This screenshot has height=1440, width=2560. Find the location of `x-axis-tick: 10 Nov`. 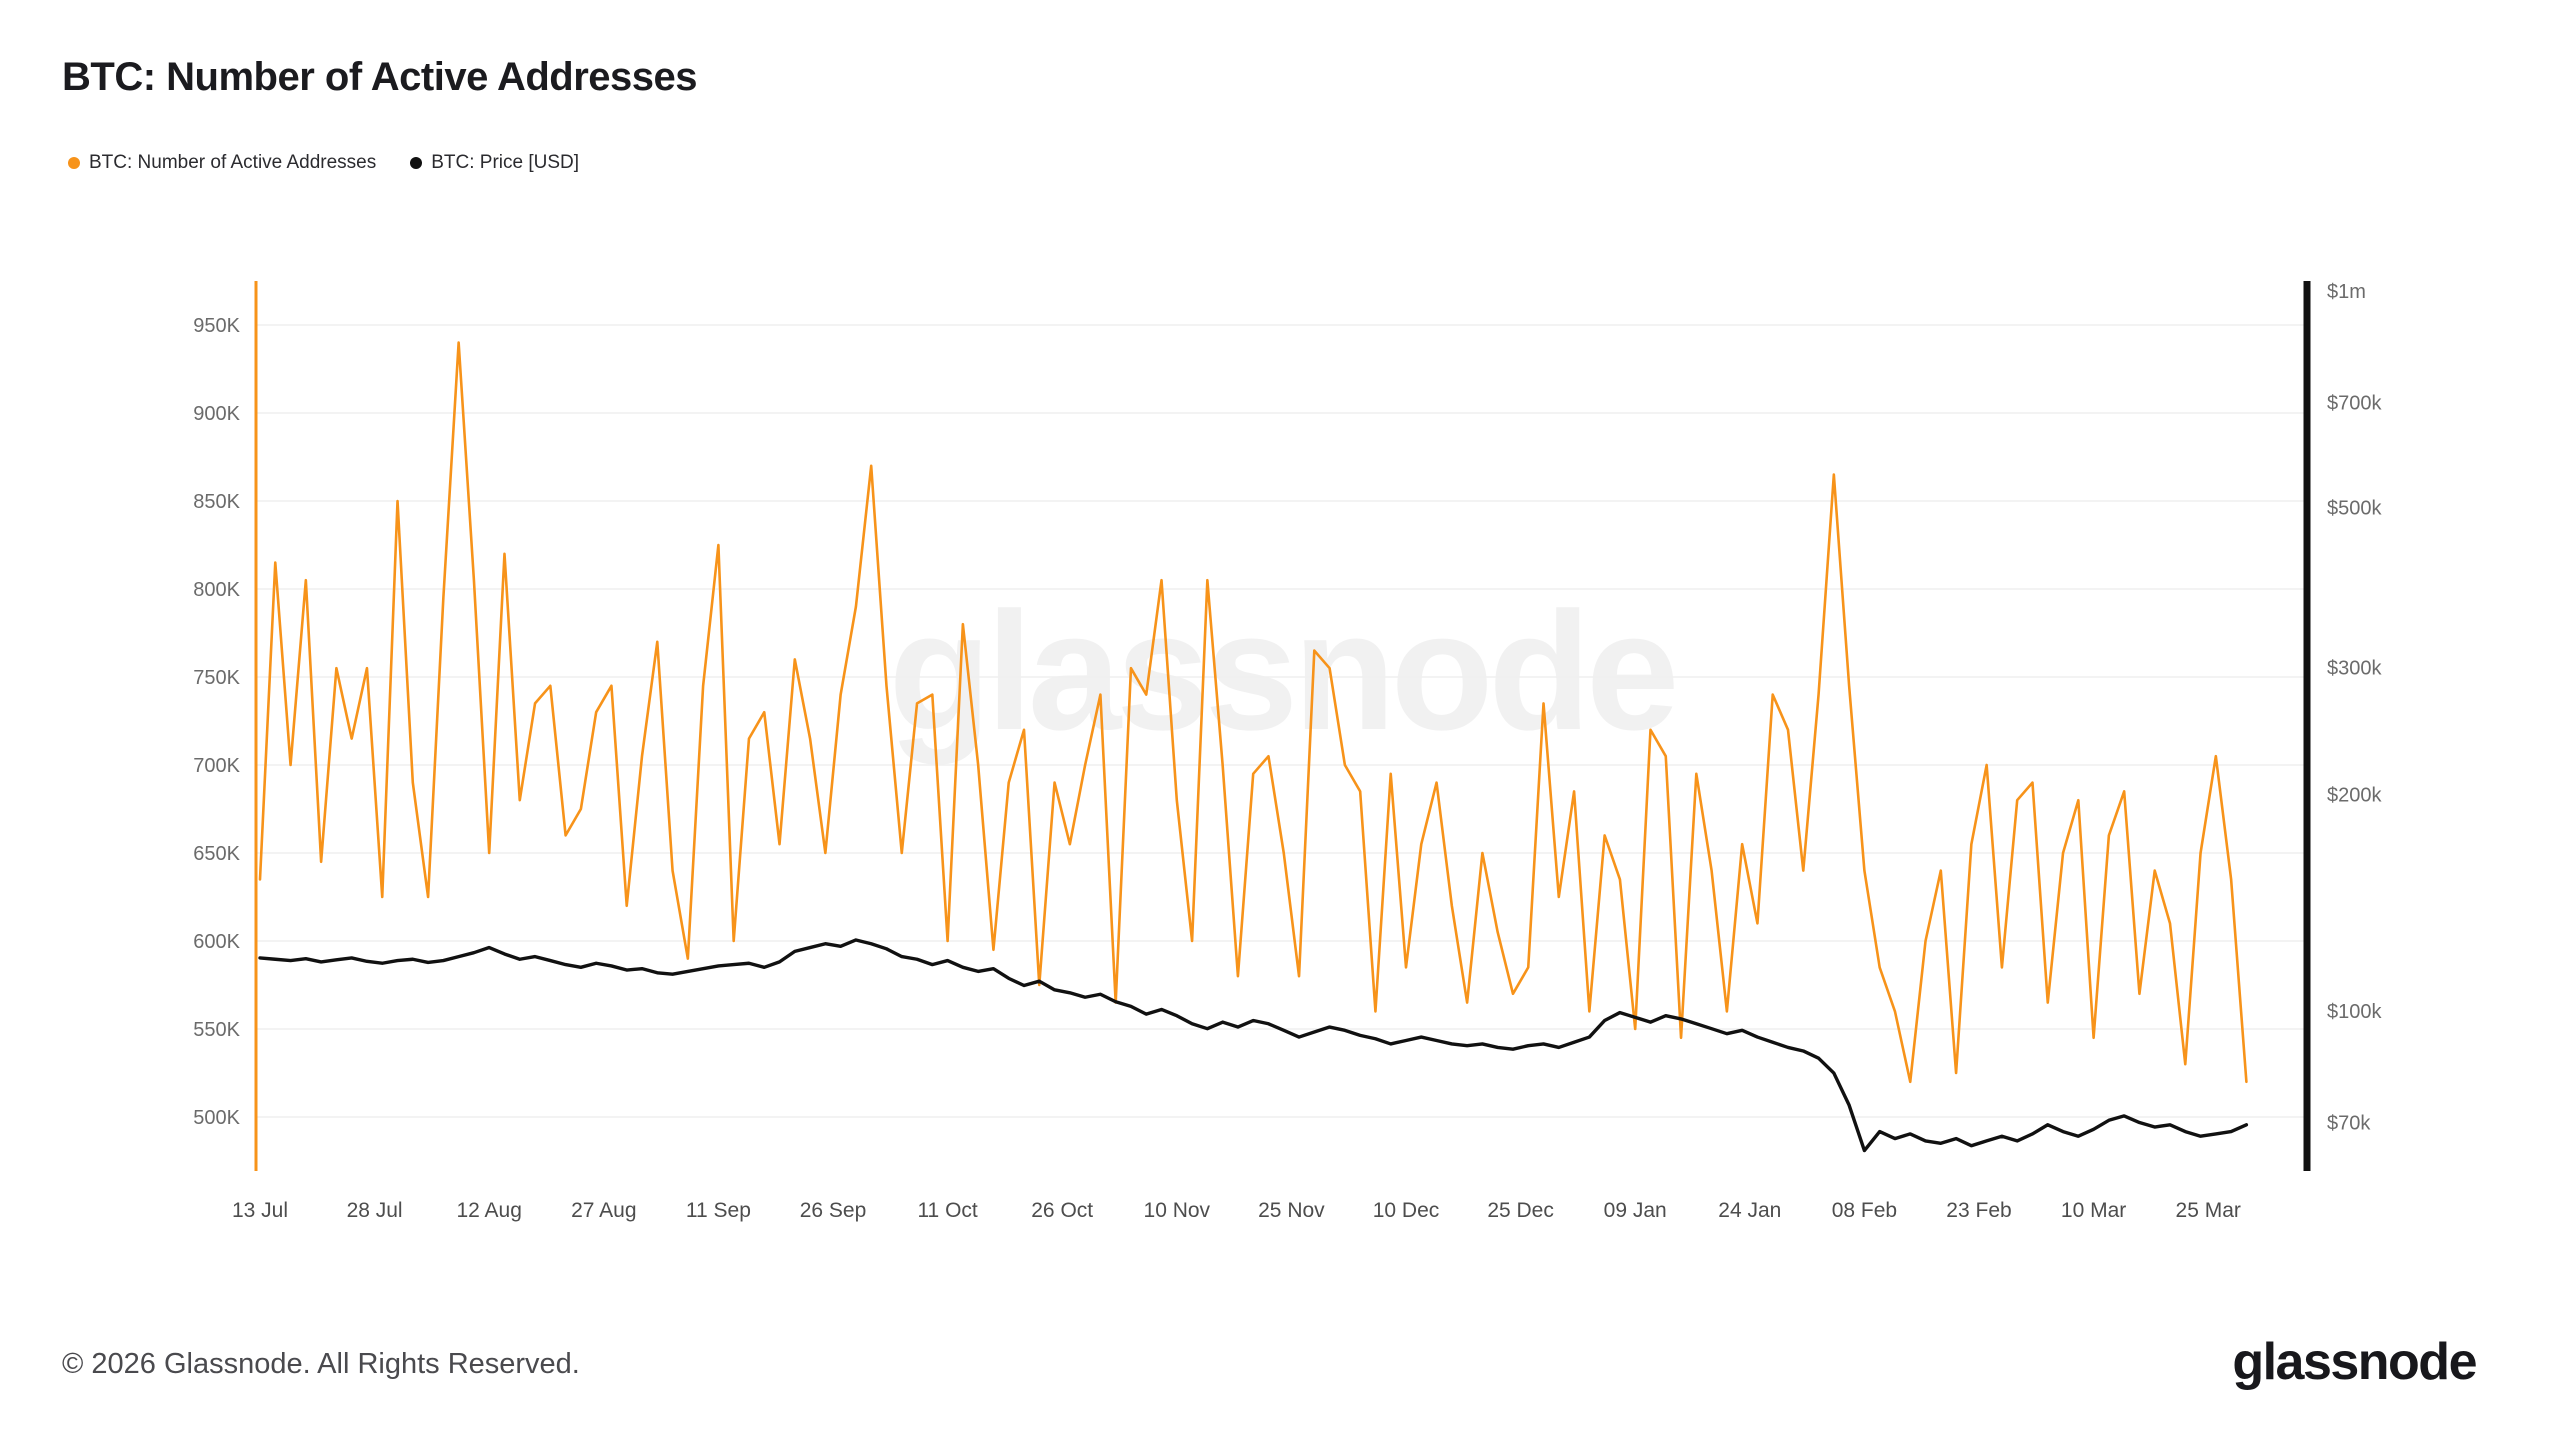

x-axis-tick: 10 Nov is located at coordinates (1177, 1210).